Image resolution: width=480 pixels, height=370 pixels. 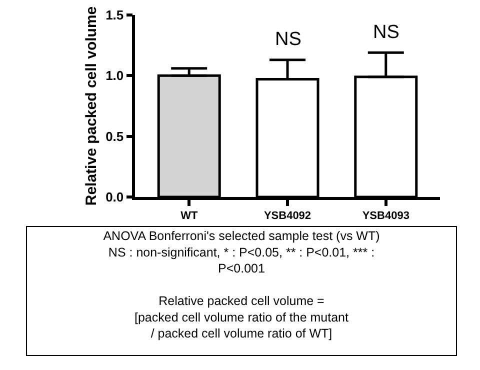 I want to click on y-tick-label: 1.0, so click(x=115, y=76).